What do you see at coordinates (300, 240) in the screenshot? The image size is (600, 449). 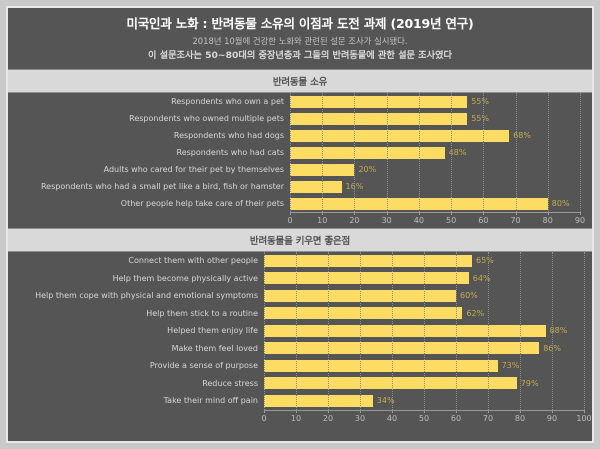 I see `section-heading-pet-benefits: 반려동물을 키우면 좋은점` at bounding box center [300, 240].